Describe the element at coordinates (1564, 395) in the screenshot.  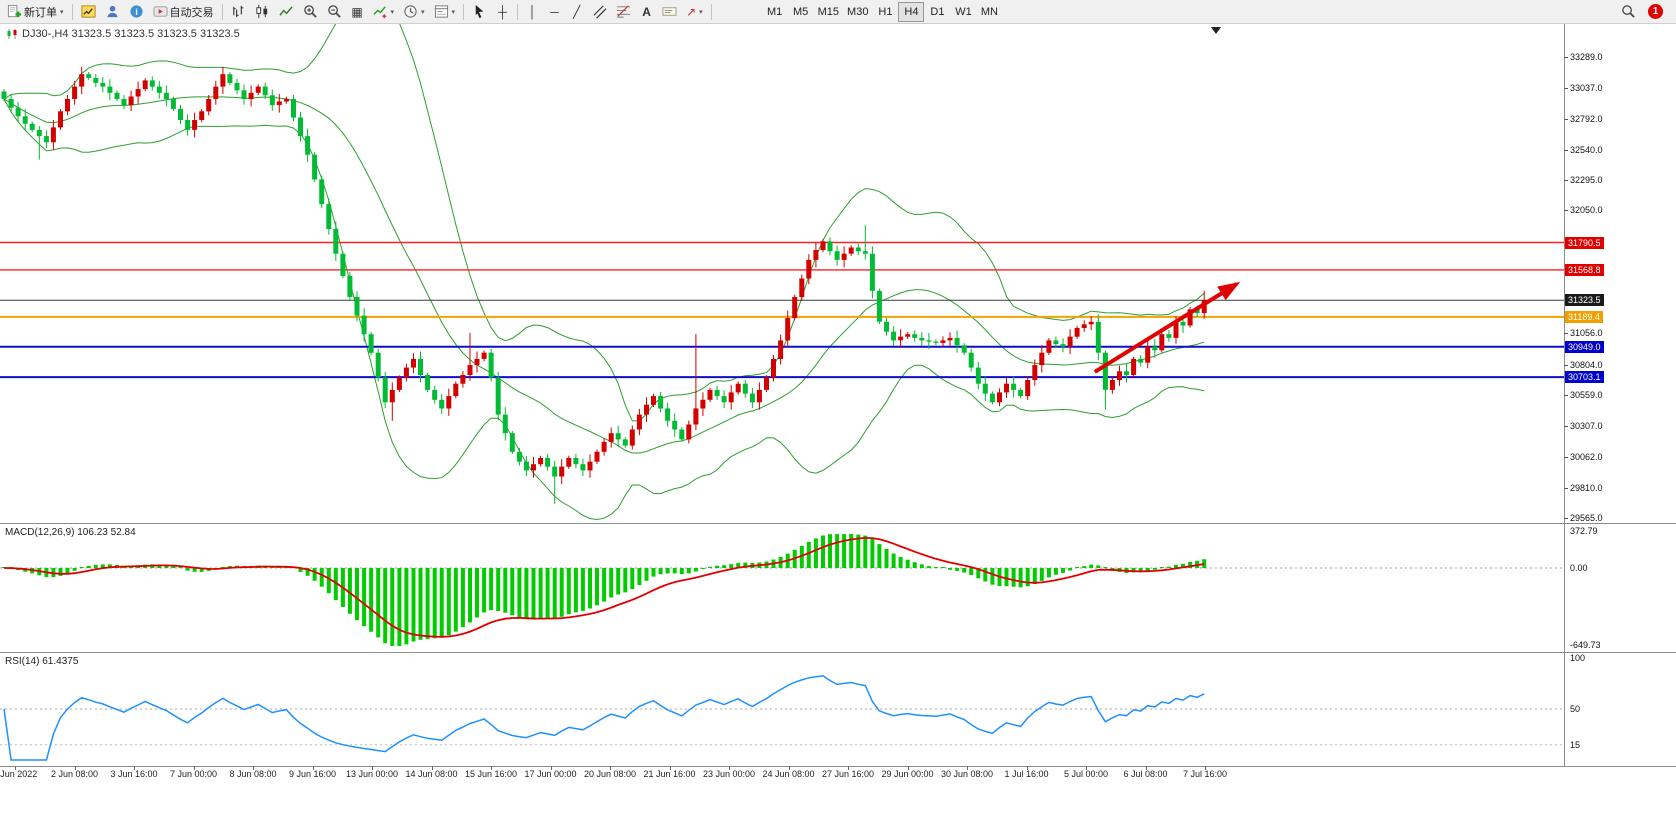
I see `price-axis-border` at that location.